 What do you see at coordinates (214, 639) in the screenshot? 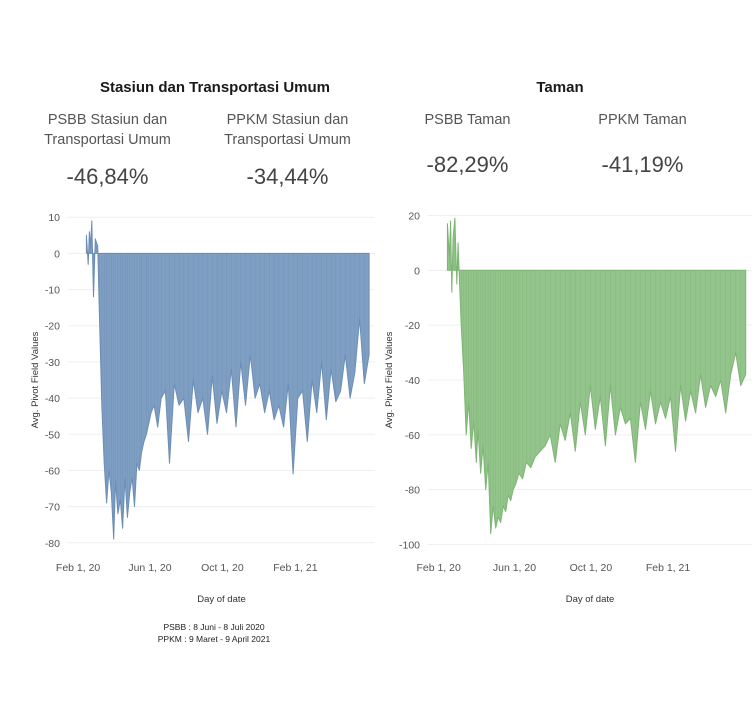
I see `note-ppkm: PPKM : 9 Maret - 9 April 2021` at bounding box center [214, 639].